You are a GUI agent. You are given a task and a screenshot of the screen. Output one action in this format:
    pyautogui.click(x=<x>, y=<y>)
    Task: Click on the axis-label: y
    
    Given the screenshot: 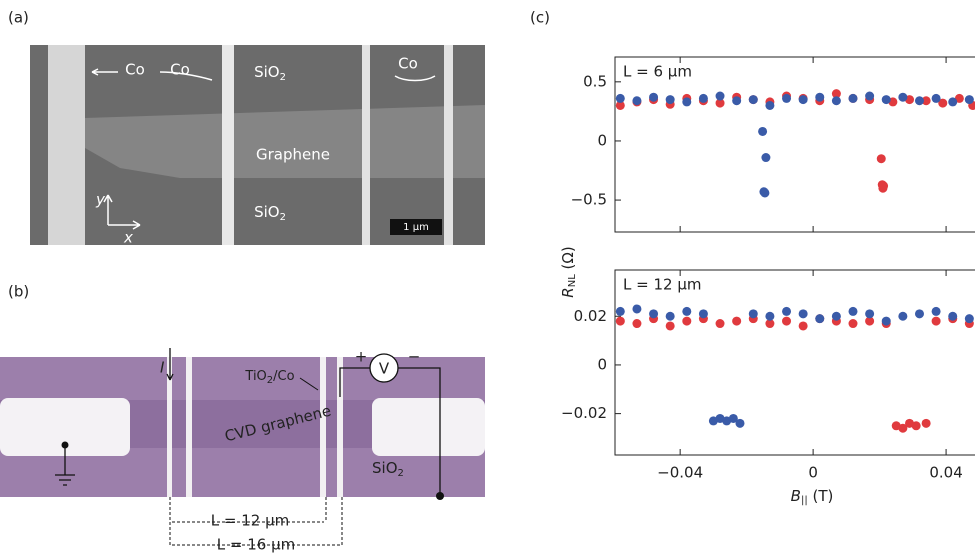 What is the action you would take?
    pyautogui.click(x=100, y=200)
    